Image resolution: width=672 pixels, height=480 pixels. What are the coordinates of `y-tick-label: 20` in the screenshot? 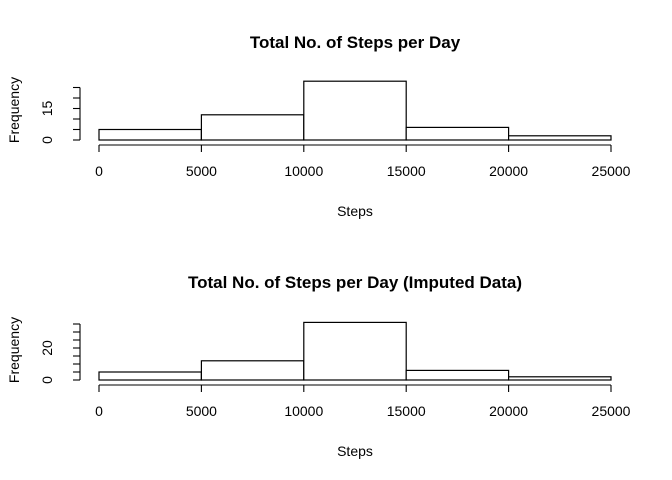 It's located at (47, 348).